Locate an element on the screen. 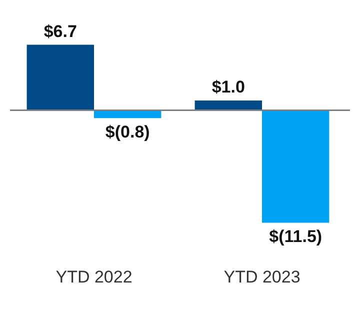 The image size is (356, 332). data-label: $(0.8) is located at coordinates (127, 132).